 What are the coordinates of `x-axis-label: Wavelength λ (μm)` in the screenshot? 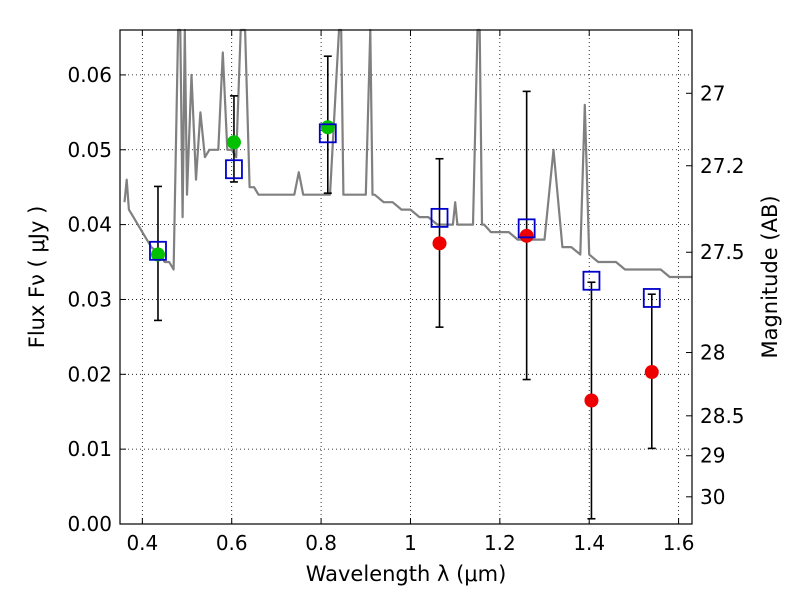 It's located at (406, 574).